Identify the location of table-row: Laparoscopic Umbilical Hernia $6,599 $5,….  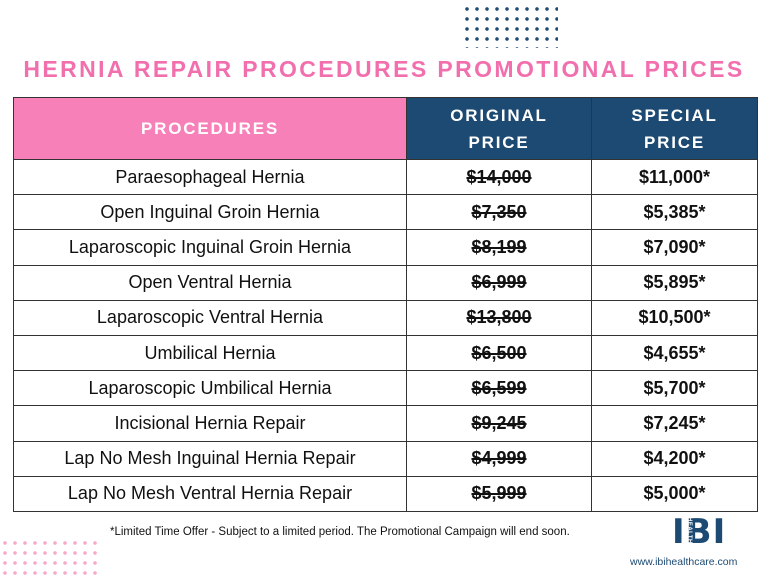
(385, 388).